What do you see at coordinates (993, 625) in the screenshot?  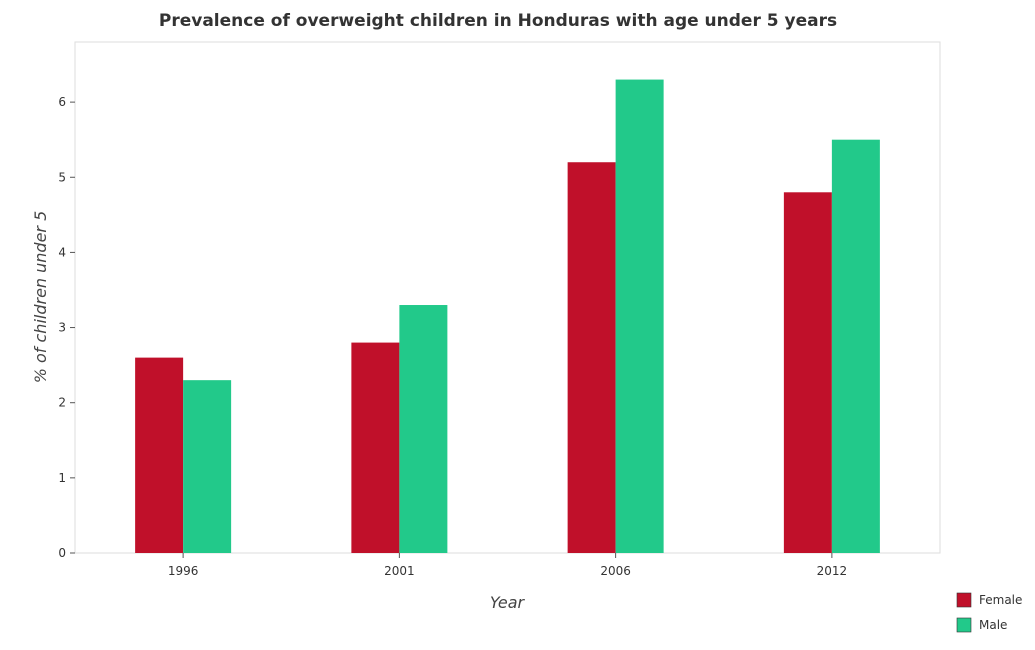 I see `legend-label-male: Male` at bounding box center [993, 625].